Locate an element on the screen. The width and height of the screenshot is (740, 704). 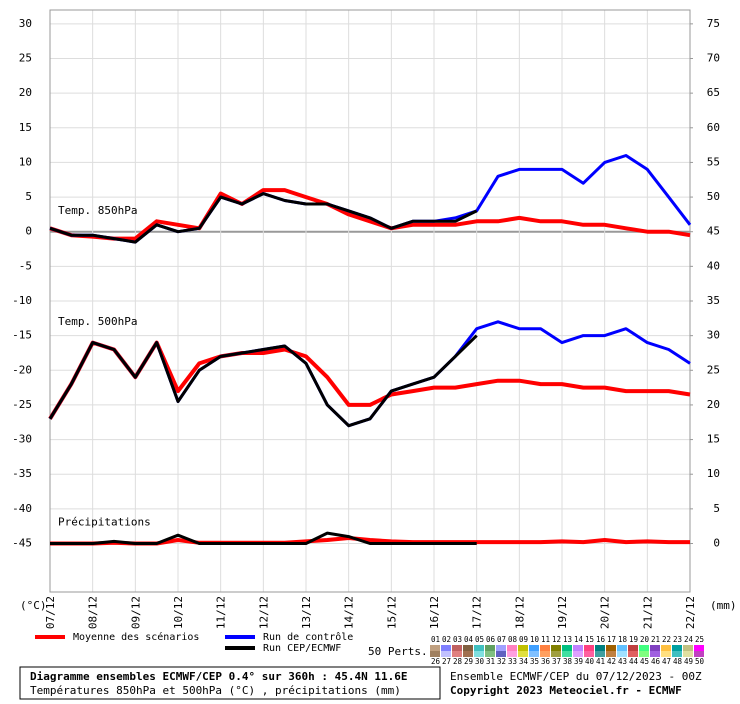
legend-label: Run de contrôle is located at coordinates (308, 637).